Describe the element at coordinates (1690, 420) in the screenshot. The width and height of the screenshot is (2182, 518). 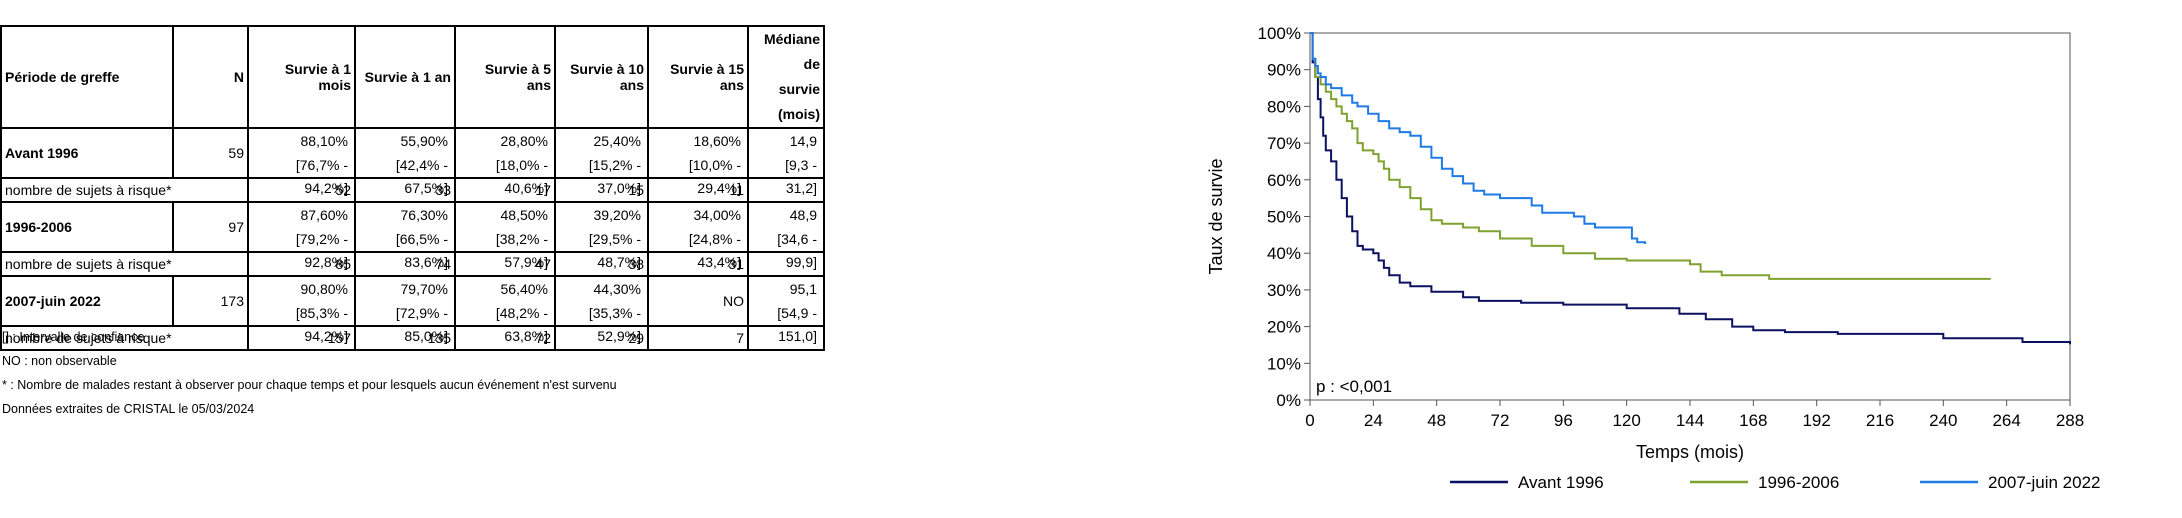
I see `x-tick-label: 144` at that location.